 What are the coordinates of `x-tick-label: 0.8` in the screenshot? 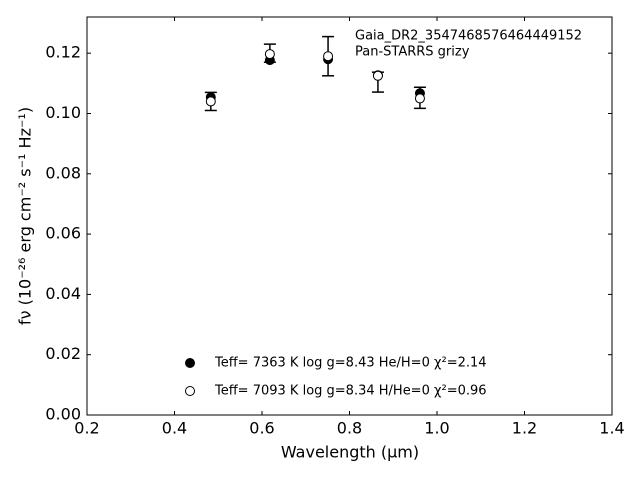 It's located at (349, 428).